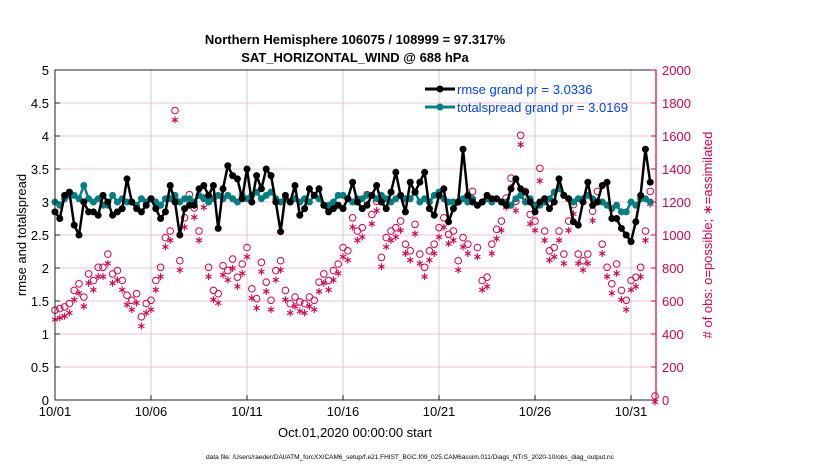 The height and width of the screenshot is (475, 830). What do you see at coordinates (40, 235) in the screenshot?
I see `y-tick-label: 2.5` at bounding box center [40, 235].